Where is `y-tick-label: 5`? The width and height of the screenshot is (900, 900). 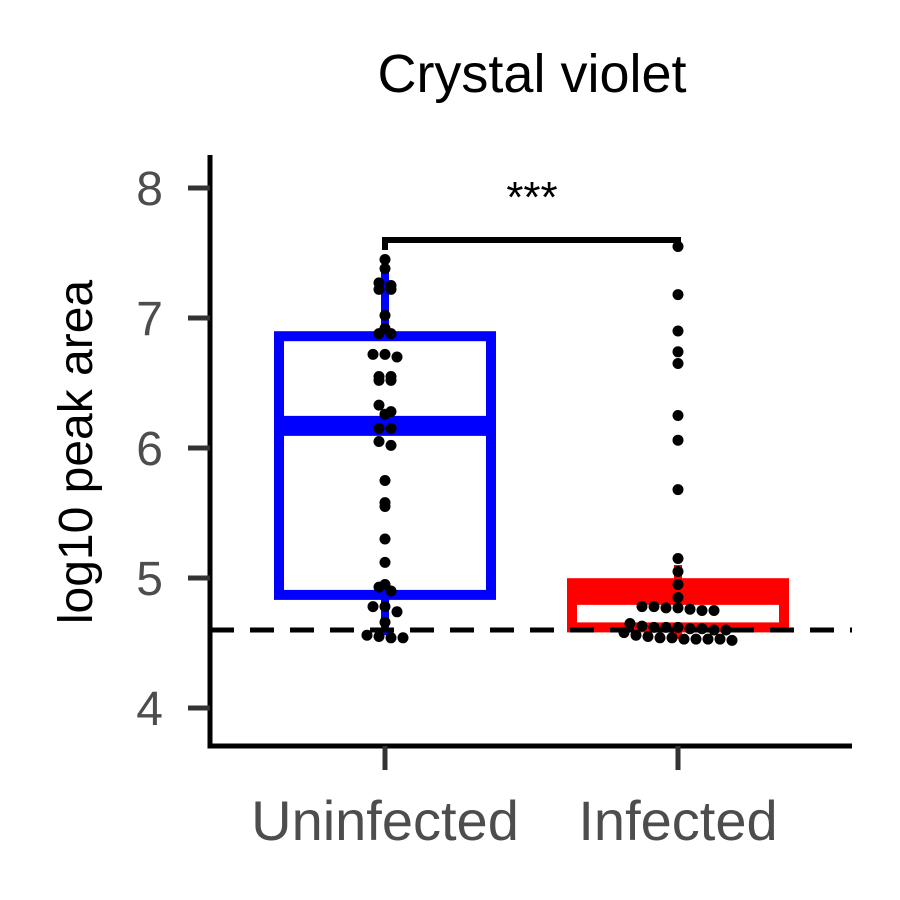 y-tick-label: 5 is located at coordinates (149, 579).